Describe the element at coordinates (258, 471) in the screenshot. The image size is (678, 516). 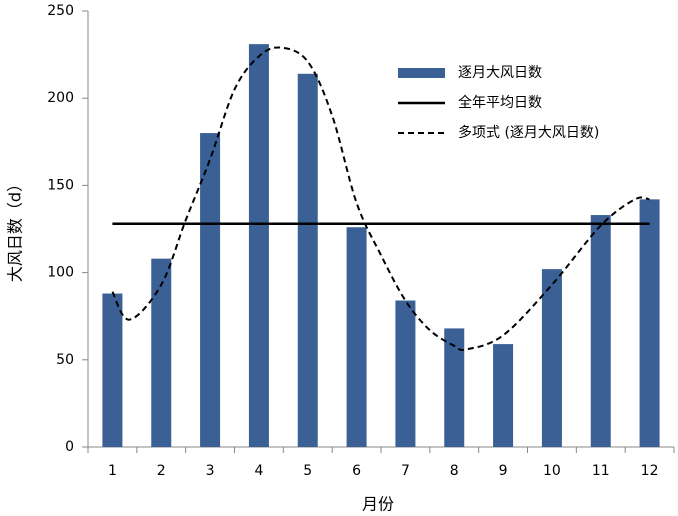
I see `x-tick-label: 4` at that location.